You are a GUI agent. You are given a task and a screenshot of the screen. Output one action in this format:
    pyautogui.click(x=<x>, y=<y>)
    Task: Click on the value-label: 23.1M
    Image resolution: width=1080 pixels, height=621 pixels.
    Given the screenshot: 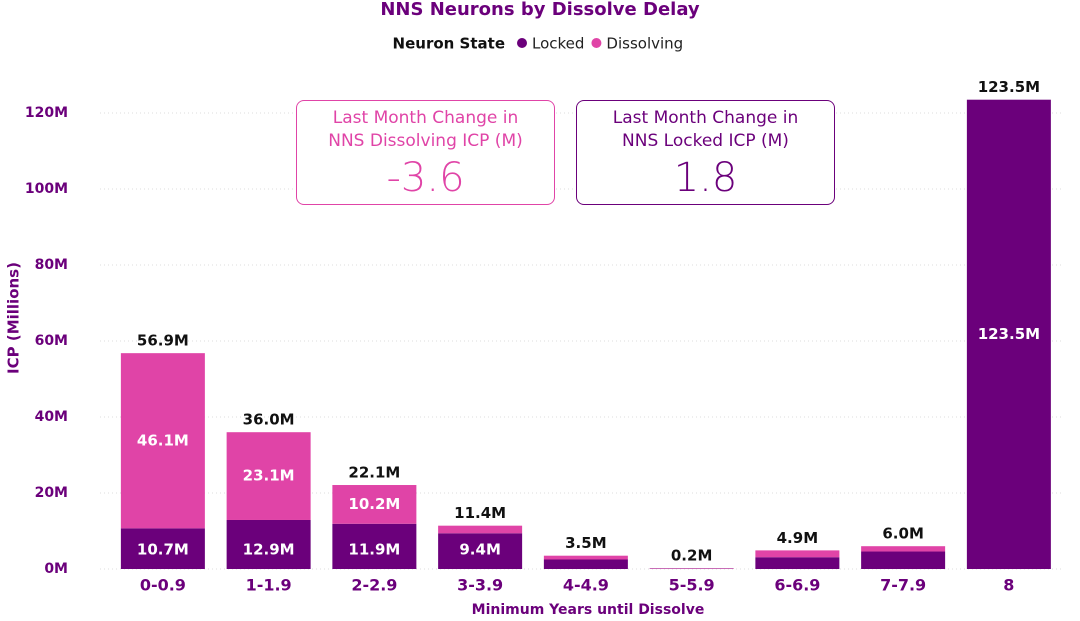 What is the action you would take?
    pyautogui.click(x=269, y=476)
    